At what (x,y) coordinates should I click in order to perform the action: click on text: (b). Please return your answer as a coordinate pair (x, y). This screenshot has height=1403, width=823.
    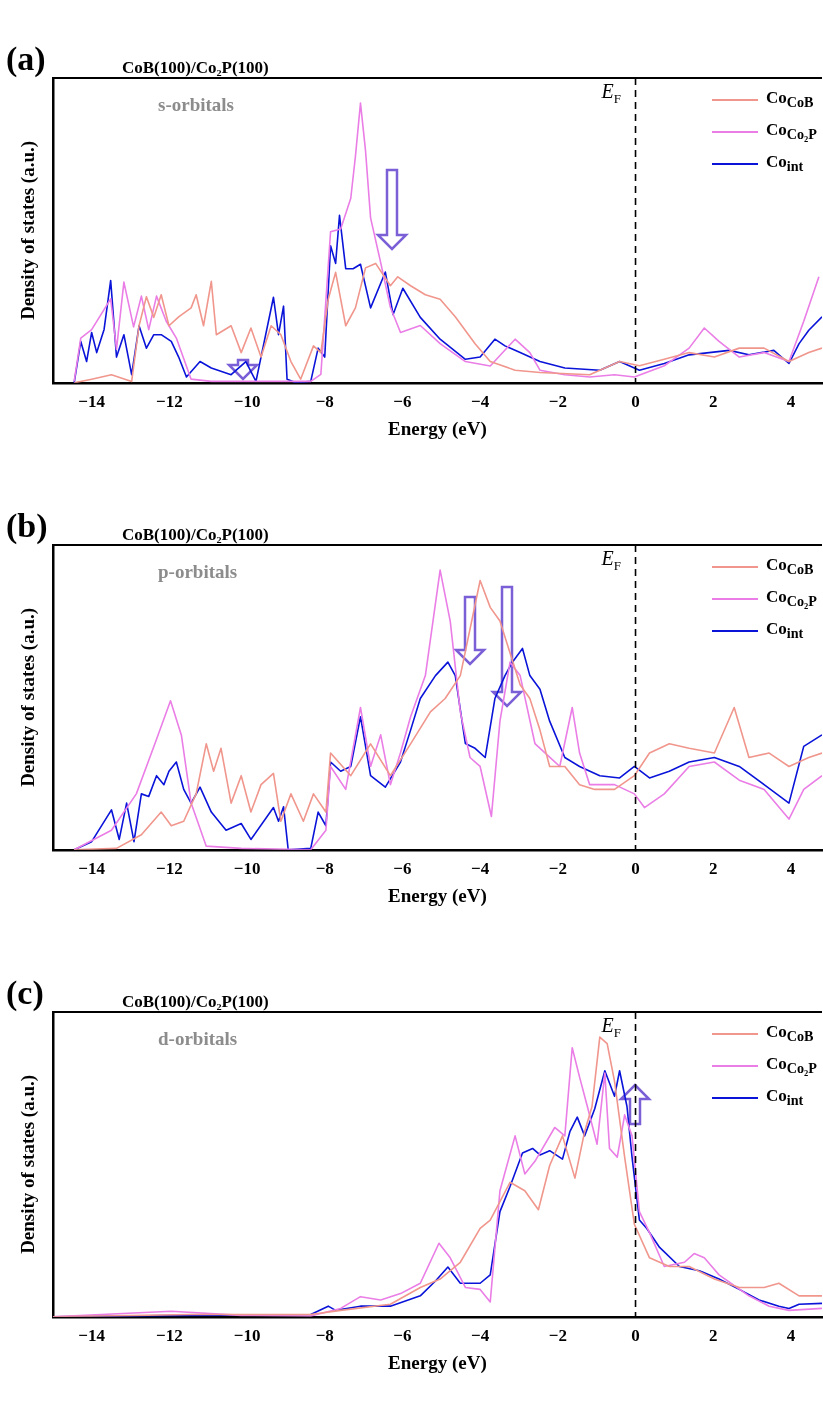
    Looking at the image, I should click on (27, 526).